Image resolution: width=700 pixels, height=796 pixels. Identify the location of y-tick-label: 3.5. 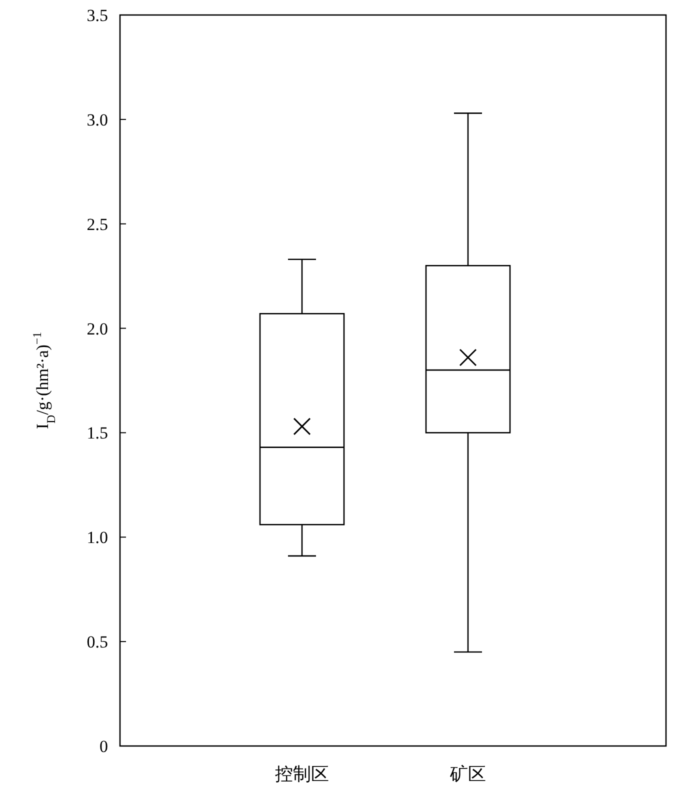
(97, 15).